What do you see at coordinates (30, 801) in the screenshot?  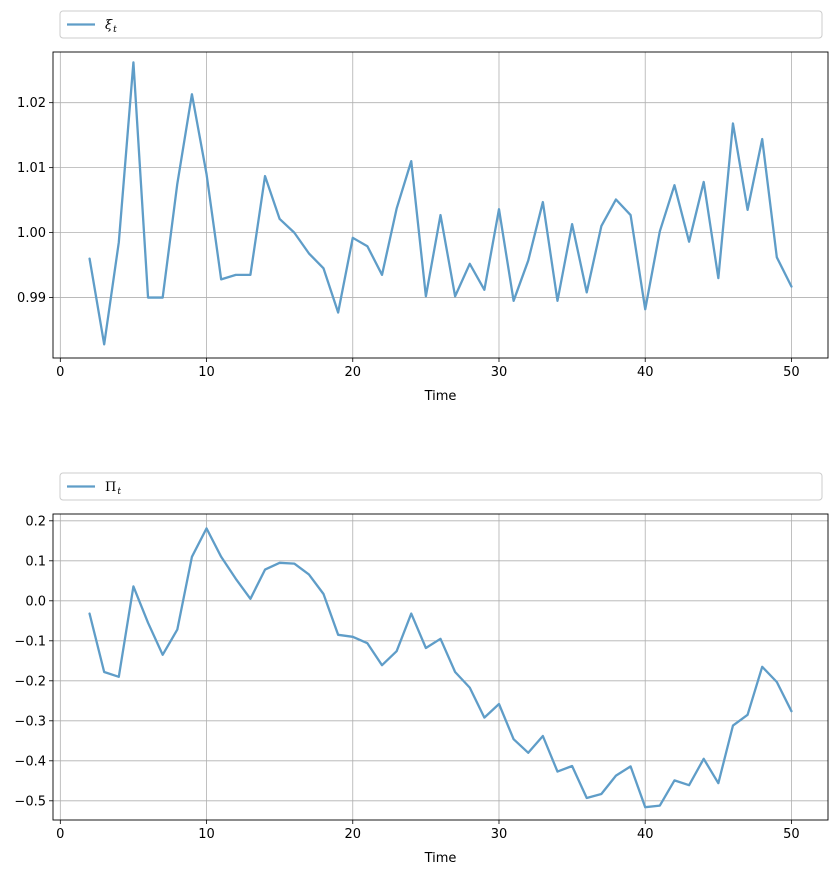 I see `y-tick-label: −0.5` at bounding box center [30, 801].